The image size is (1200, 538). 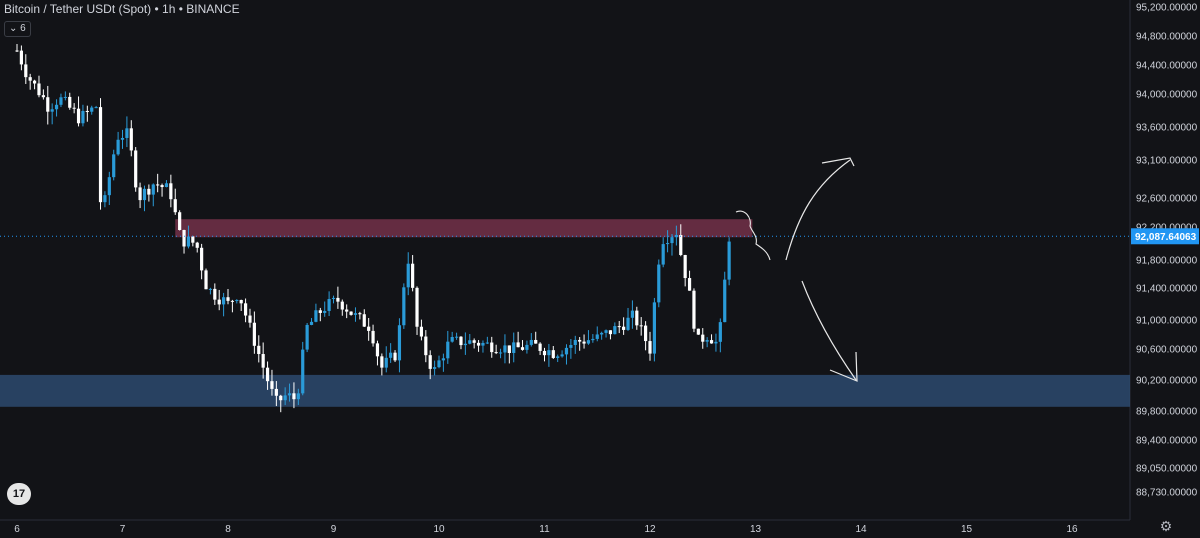 I want to click on support-zone, so click(x=565, y=390).